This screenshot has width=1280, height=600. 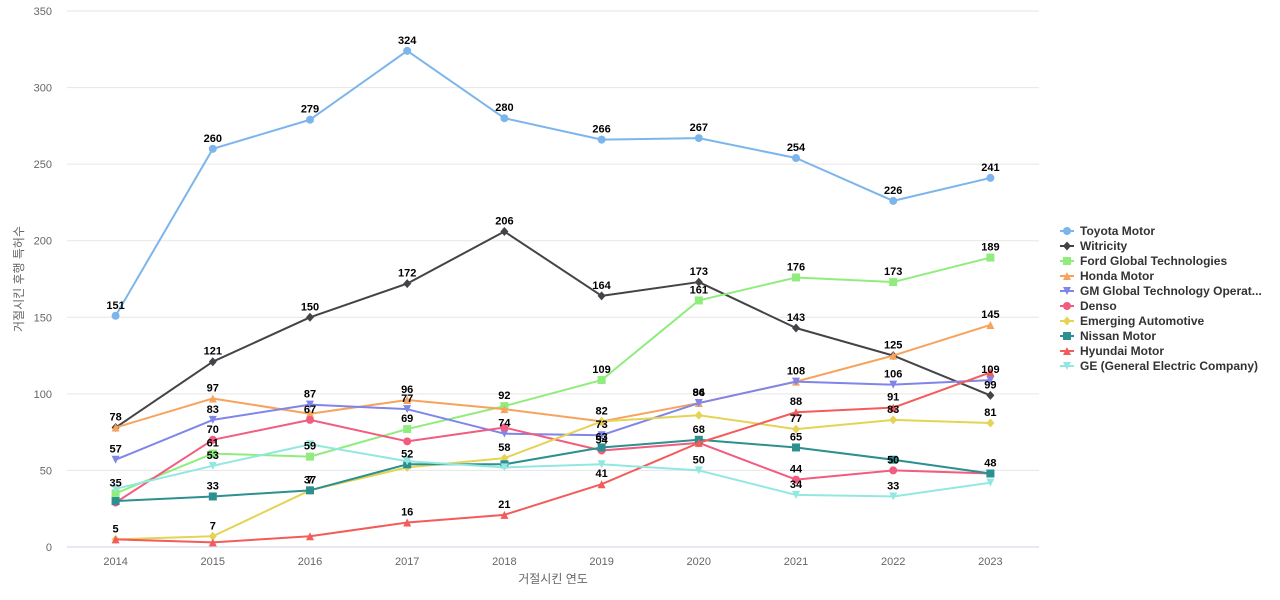 What do you see at coordinates (1112, 351) in the screenshot?
I see `legend-item: Hyundai Motor` at bounding box center [1112, 351].